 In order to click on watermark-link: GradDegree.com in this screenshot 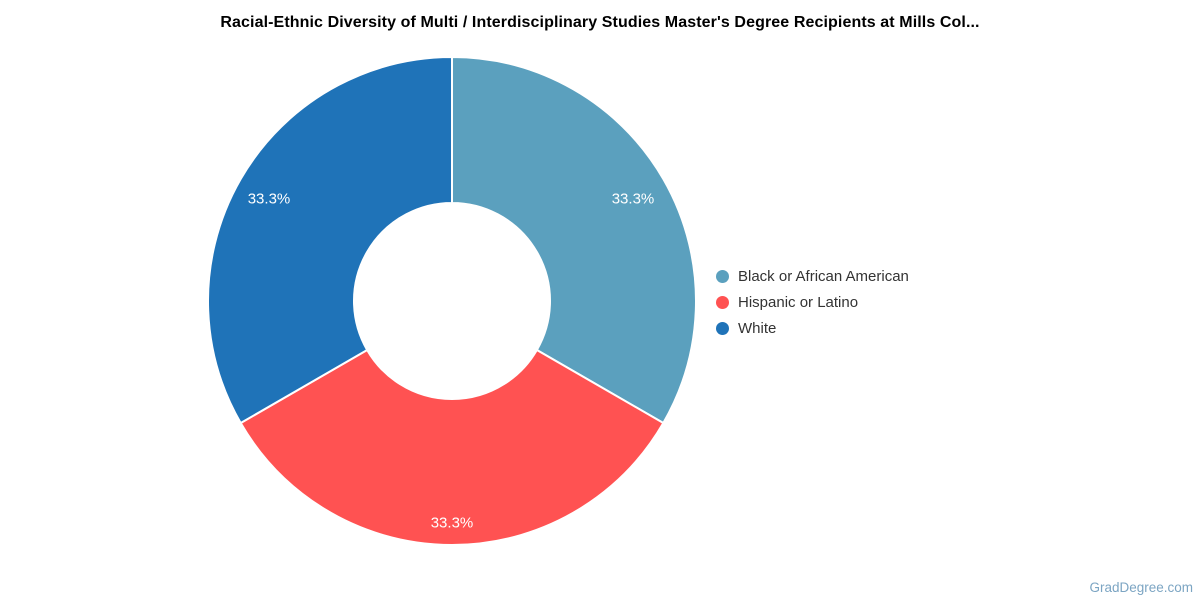, I will do `click(1141, 587)`.